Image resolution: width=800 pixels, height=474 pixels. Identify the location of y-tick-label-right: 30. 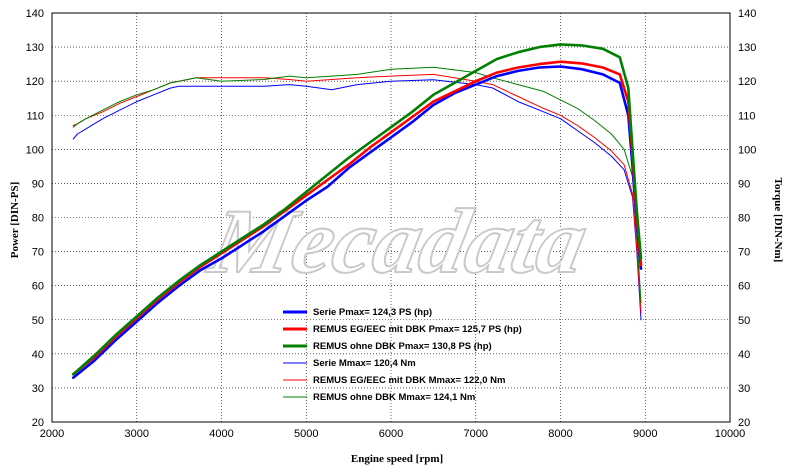
(744, 389).